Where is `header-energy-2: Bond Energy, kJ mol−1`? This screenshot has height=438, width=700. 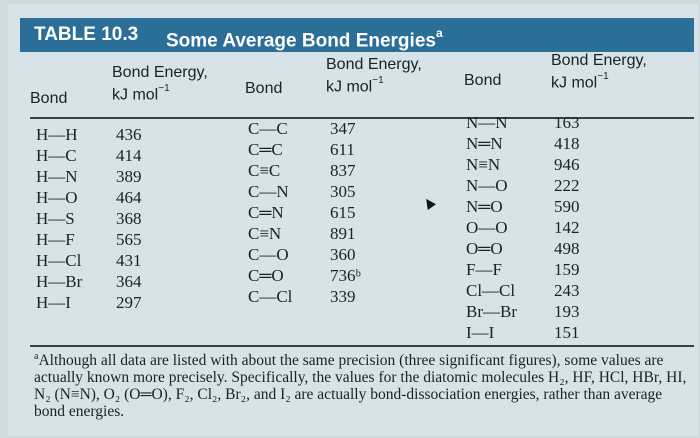 header-energy-2: Bond Energy, kJ mol−1 is located at coordinates (374, 76).